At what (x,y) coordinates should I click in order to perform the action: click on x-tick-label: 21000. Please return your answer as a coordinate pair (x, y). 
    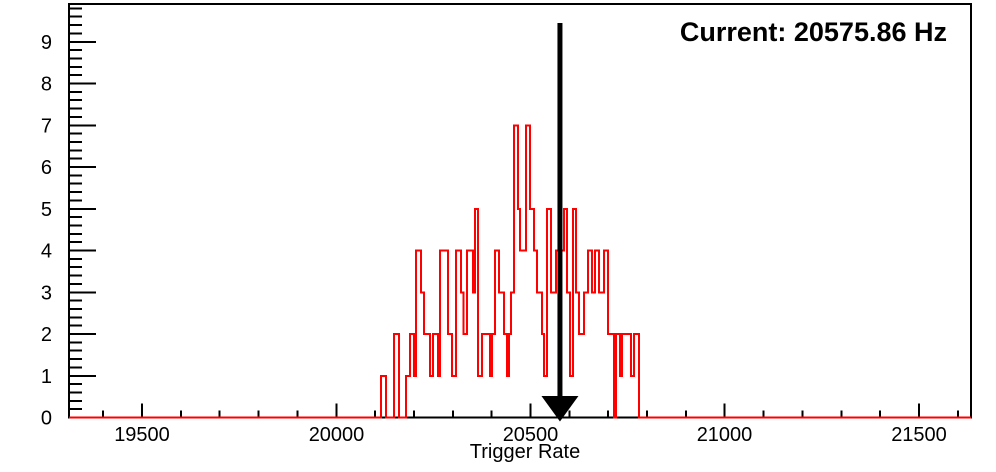
    Looking at the image, I should click on (725, 435).